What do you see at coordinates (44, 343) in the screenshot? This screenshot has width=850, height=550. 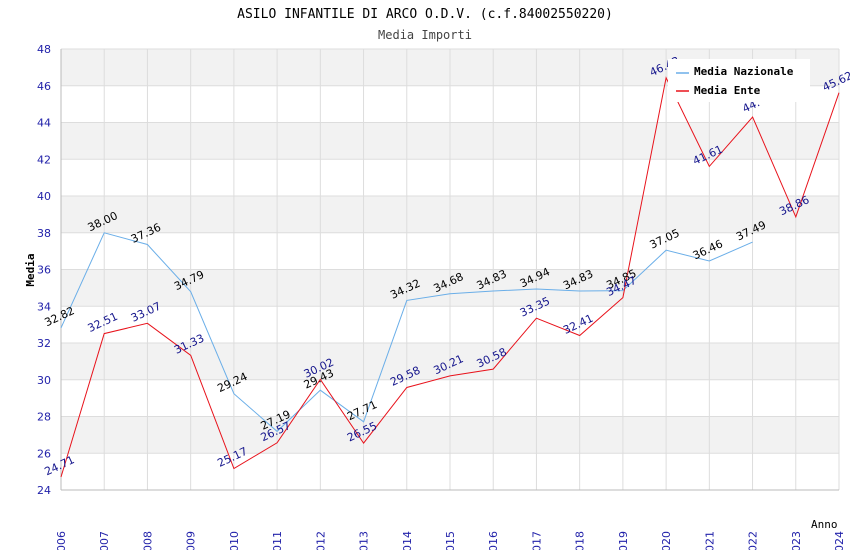 I see `y-tick-label: 32` at bounding box center [44, 343].